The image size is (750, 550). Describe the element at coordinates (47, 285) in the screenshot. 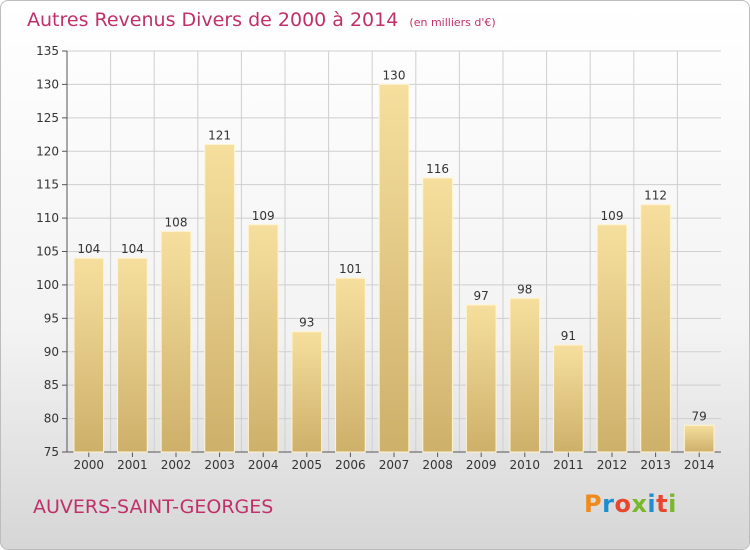

I see `y-tick-label-100: 100` at that location.